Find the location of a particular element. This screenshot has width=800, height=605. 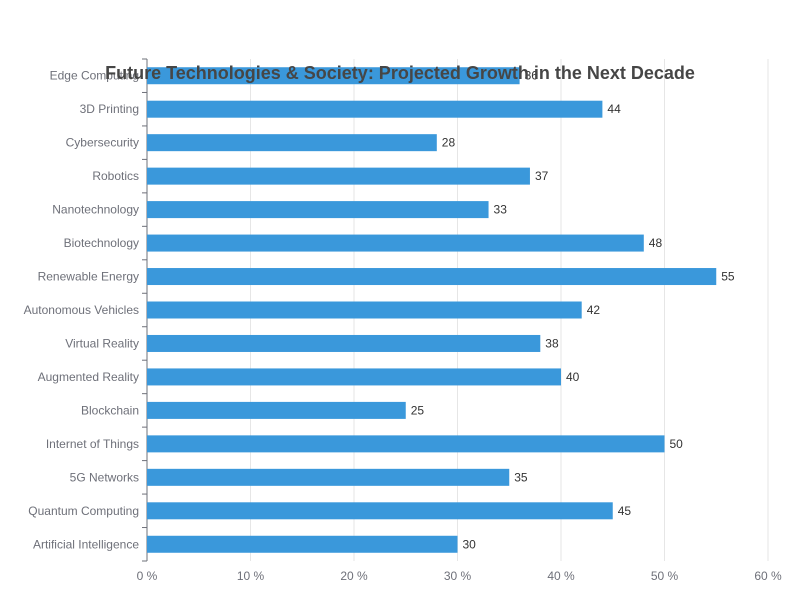

data-label: 50 is located at coordinates (677, 444).